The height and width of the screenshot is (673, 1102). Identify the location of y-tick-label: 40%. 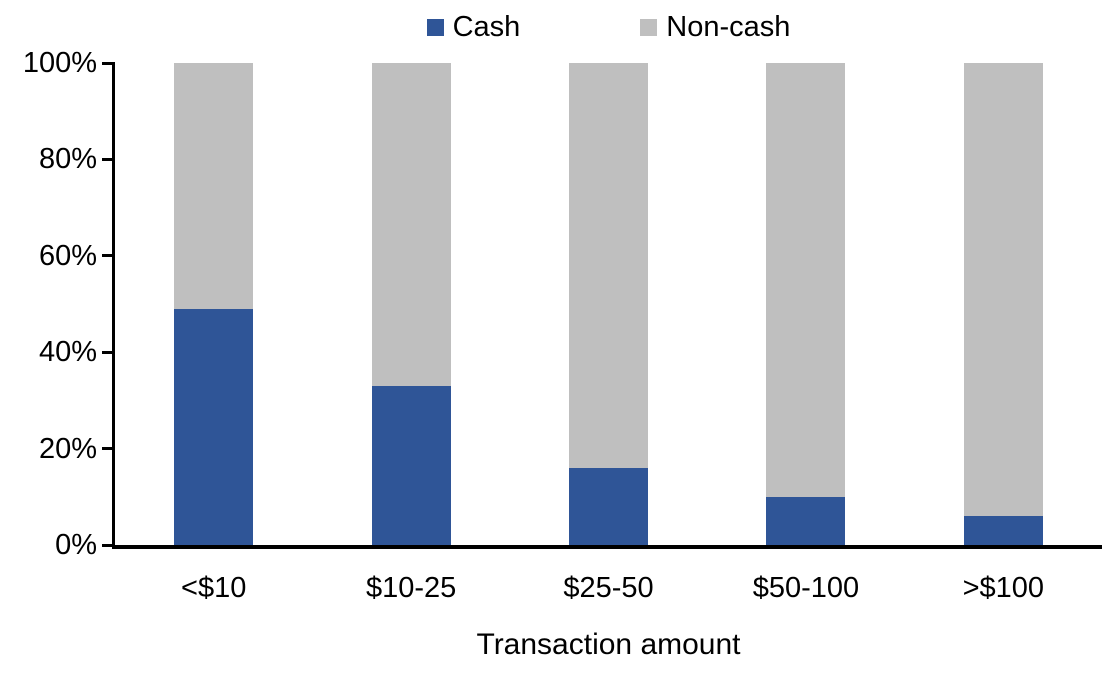
(67, 352).